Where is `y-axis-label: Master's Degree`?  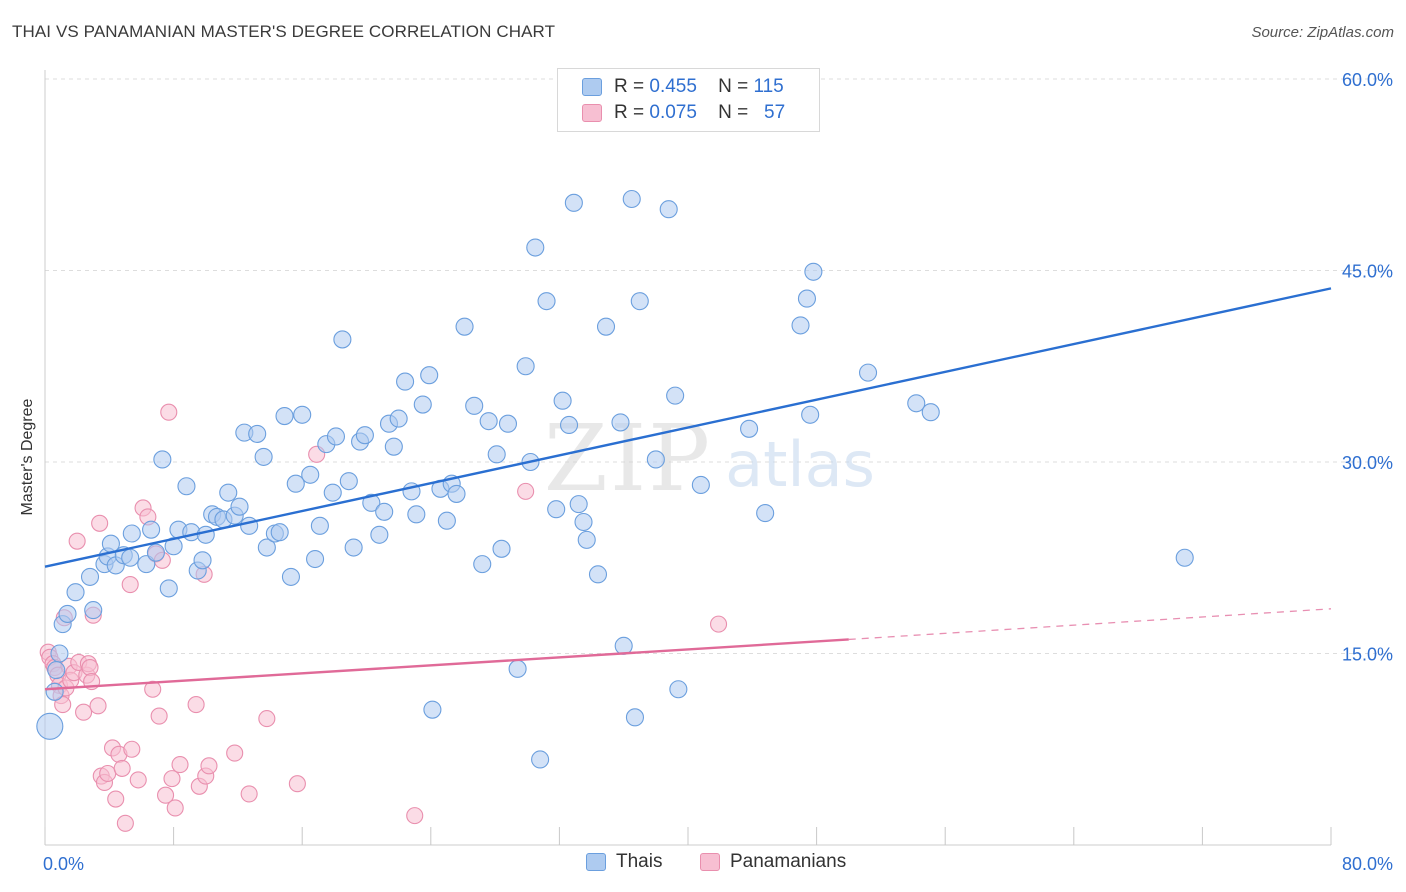 y-axis-label: Master's Degree is located at coordinates (27, 457).